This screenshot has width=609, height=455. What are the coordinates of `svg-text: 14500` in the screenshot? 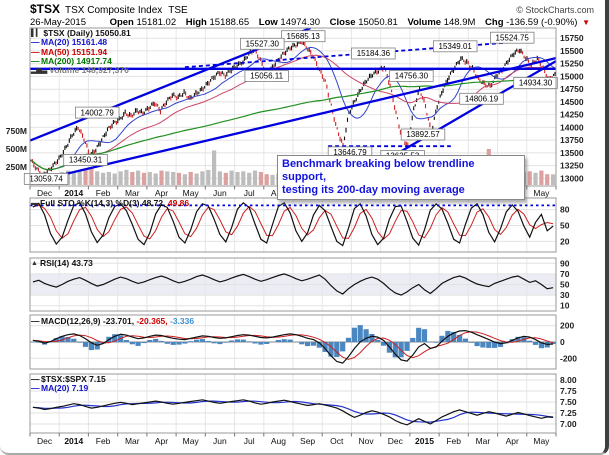 It's located at (572, 102).